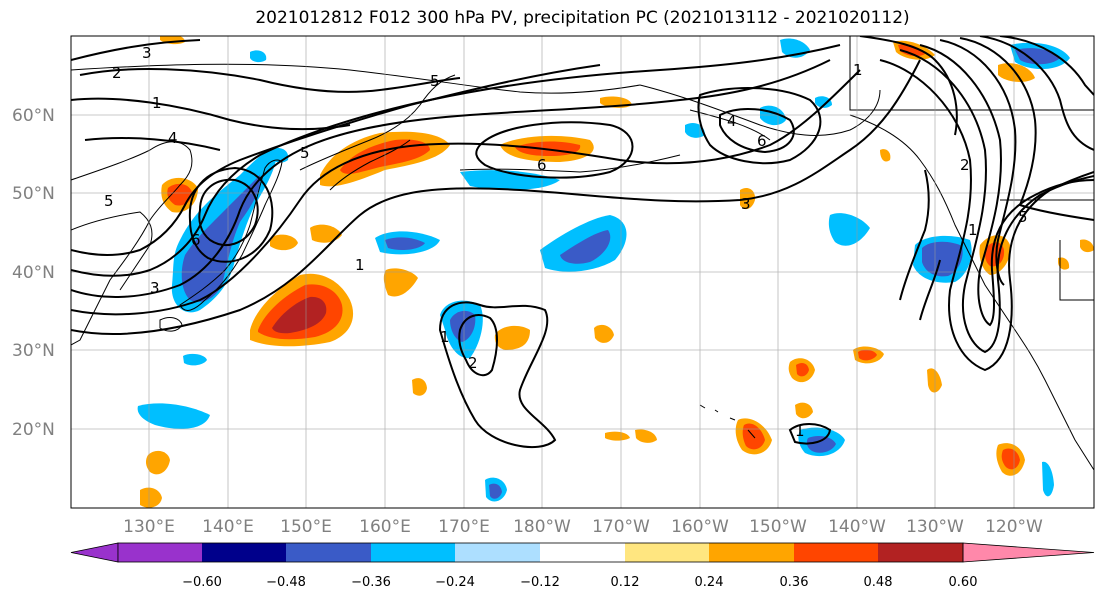 Image resolution: width=1105 pixels, height=601 pixels. I want to click on lon-label: 140°W, so click(857, 527).